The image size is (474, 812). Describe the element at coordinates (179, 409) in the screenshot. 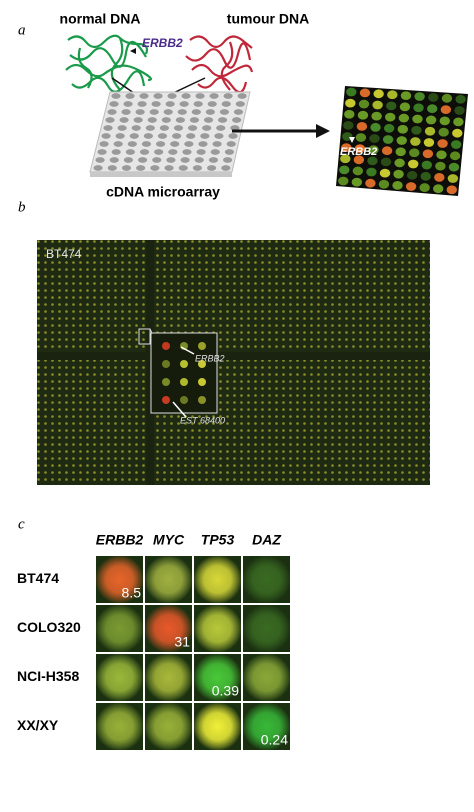

I see `pointer` at that location.